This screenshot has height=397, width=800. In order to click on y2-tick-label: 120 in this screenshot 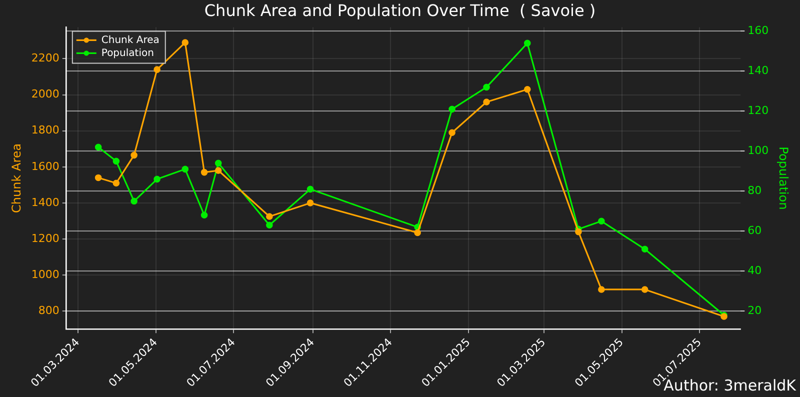, I will do `click(758, 111)`.